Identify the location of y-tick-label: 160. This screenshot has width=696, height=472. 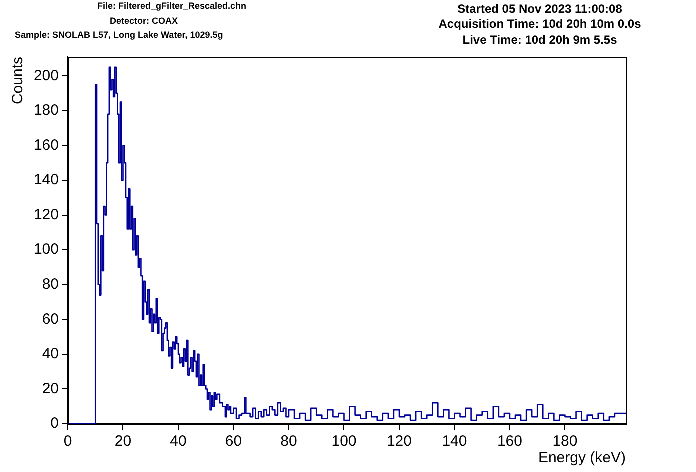
(46, 145).